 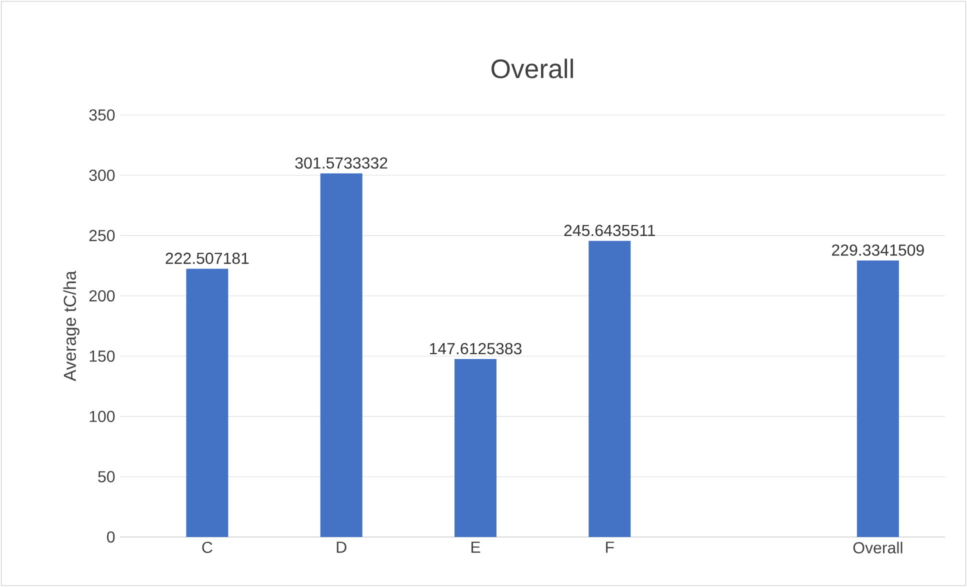 What do you see at coordinates (111, 537) in the screenshot?
I see `y-tick-label: 0` at bounding box center [111, 537].